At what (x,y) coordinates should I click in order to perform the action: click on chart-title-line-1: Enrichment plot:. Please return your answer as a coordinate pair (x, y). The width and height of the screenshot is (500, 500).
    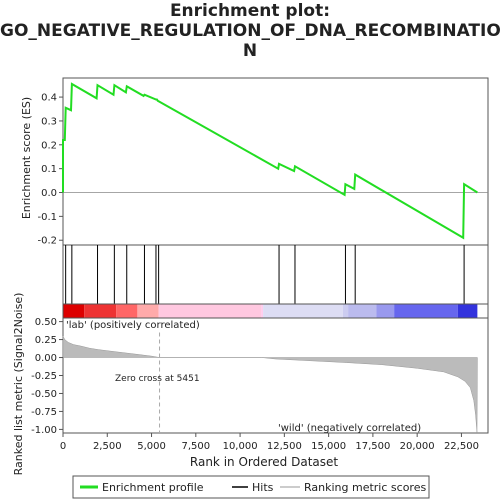
    Looking at the image, I should click on (250, 11).